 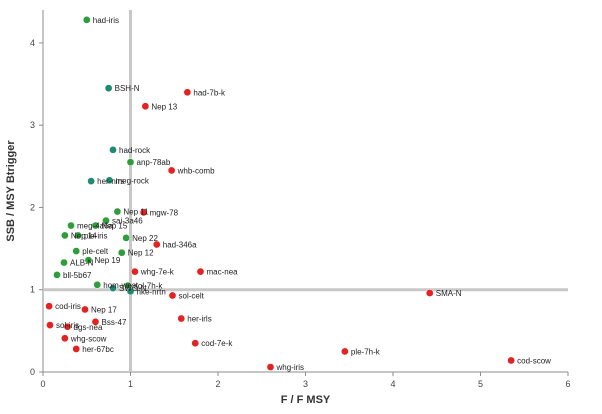 I want to click on data-point-label: mgw-78, so click(x=164, y=212).